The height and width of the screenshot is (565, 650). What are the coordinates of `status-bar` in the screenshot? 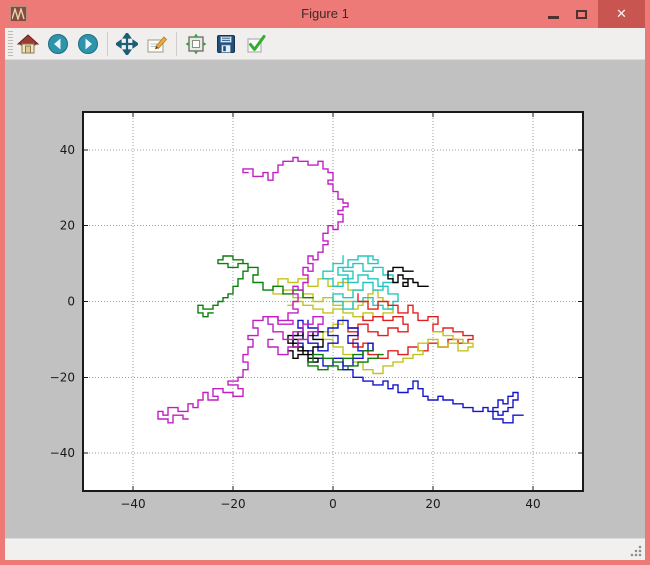 It's located at (325, 549).